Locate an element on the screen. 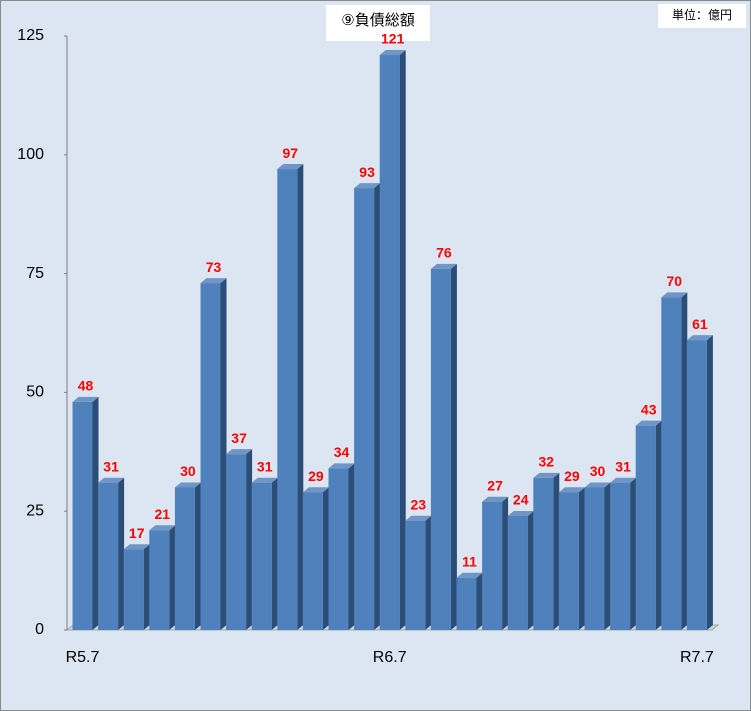 This screenshot has height=711, width=751. unit-label: 単位：億円 is located at coordinates (702, 14).